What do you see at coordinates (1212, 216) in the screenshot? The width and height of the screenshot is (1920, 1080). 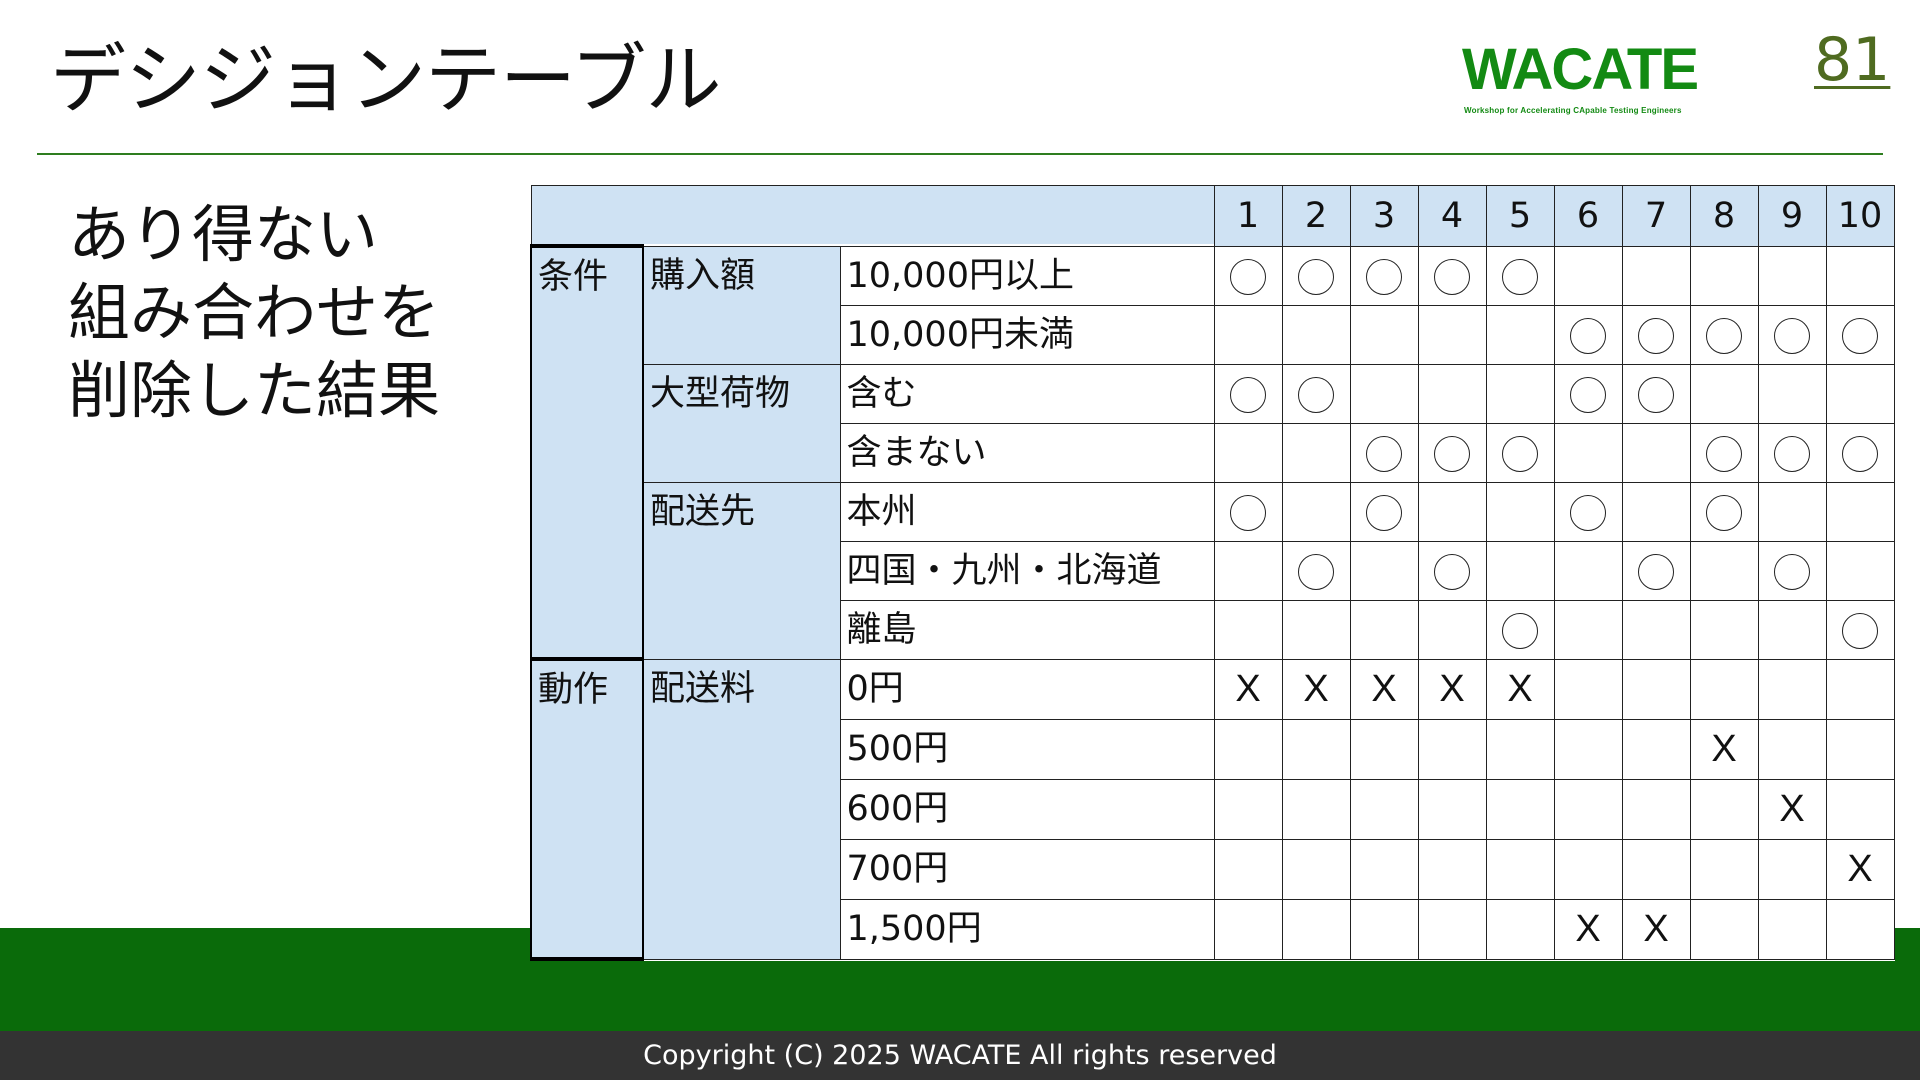 I see `header-row: 1 2 3 4 5 6 7 8 9 10` at bounding box center [1212, 216].